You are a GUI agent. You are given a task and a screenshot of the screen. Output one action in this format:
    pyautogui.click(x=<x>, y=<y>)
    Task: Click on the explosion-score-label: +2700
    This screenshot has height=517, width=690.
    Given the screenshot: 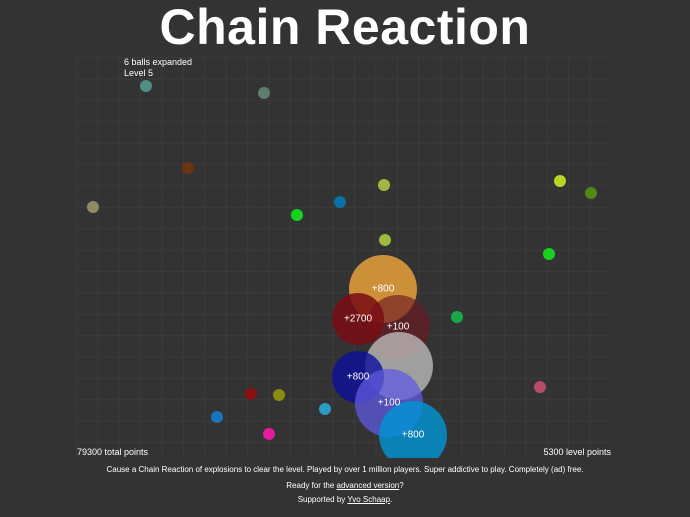 What is the action you would take?
    pyautogui.click(x=358, y=319)
    